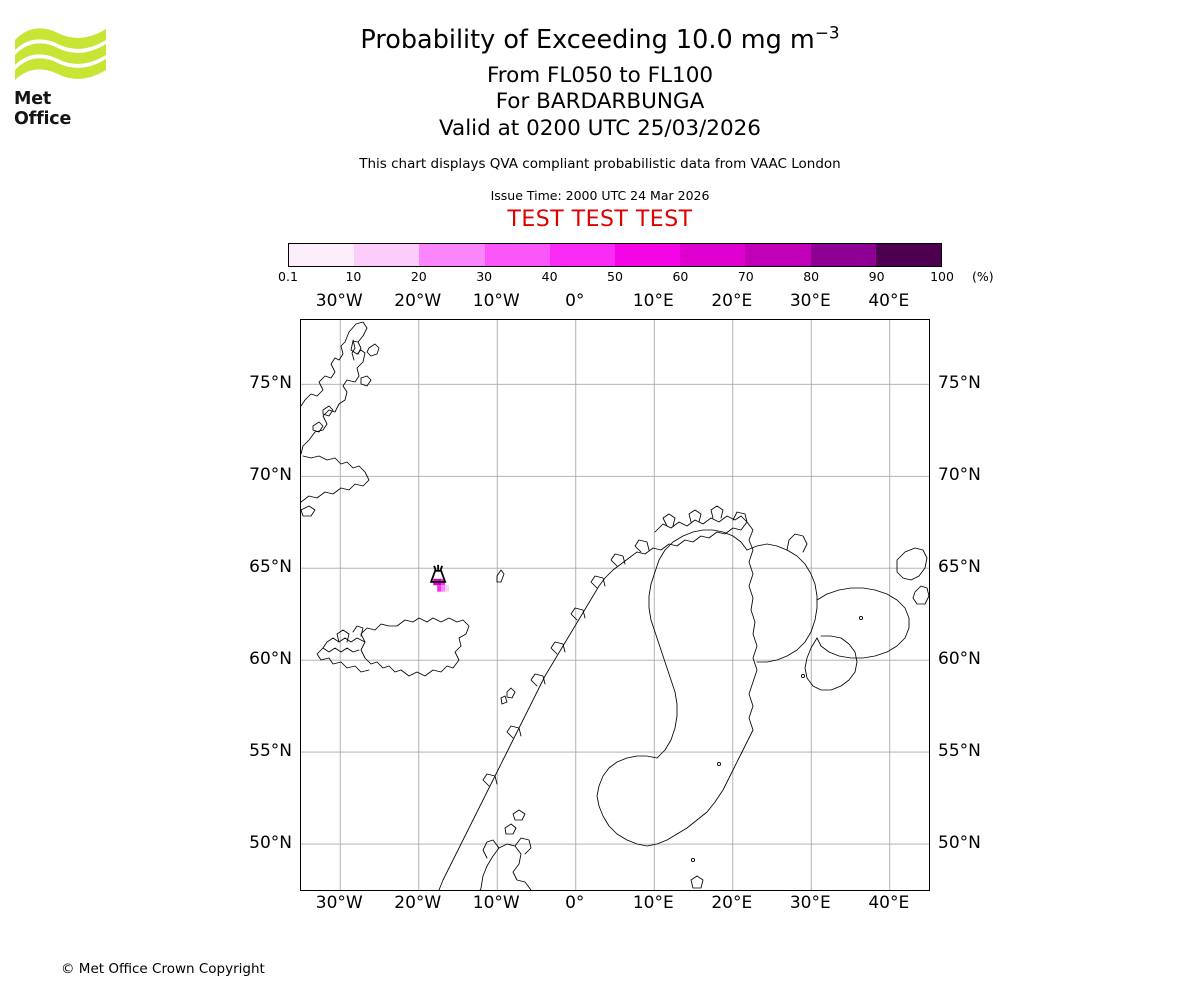 This screenshot has width=1200, height=1000. I want to click on lon-label-bottom-30°W: 30°W, so click(339, 903).